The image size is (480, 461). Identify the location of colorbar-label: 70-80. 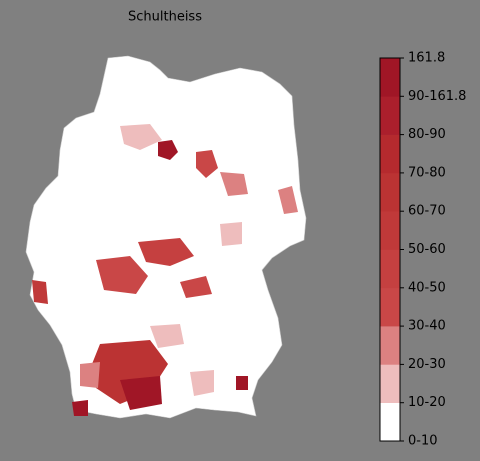
(427, 172).